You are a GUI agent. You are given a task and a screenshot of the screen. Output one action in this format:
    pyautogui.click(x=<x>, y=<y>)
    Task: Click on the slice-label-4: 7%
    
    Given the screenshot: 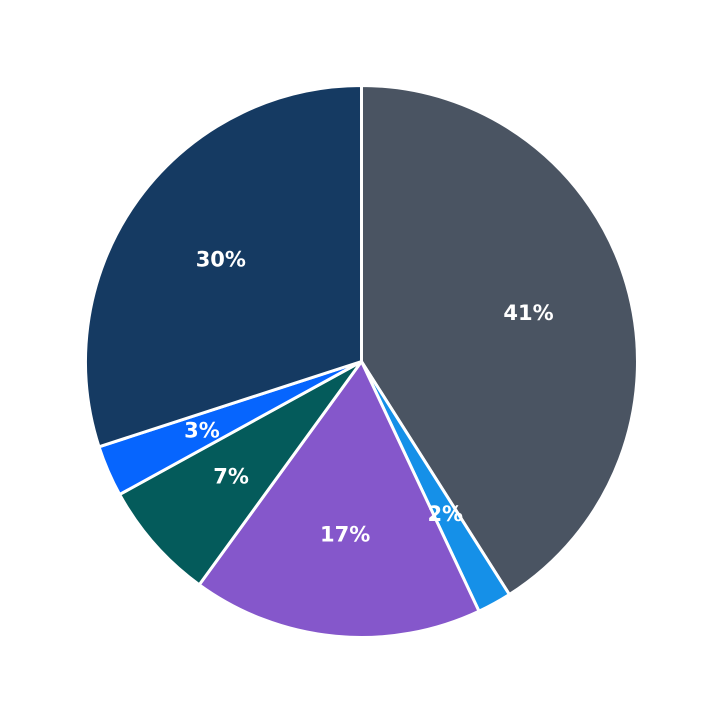 What is the action you would take?
    pyautogui.click(x=231, y=476)
    